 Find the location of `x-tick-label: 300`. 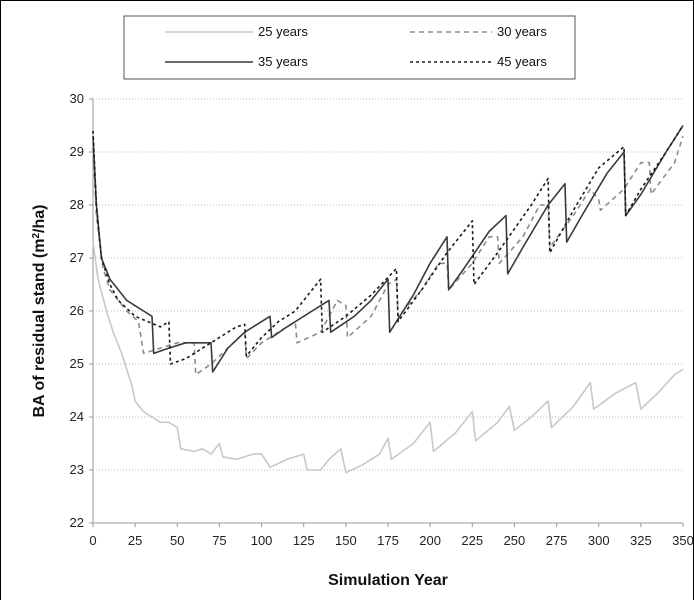

x-tick-label: 300 is located at coordinates (599, 540).